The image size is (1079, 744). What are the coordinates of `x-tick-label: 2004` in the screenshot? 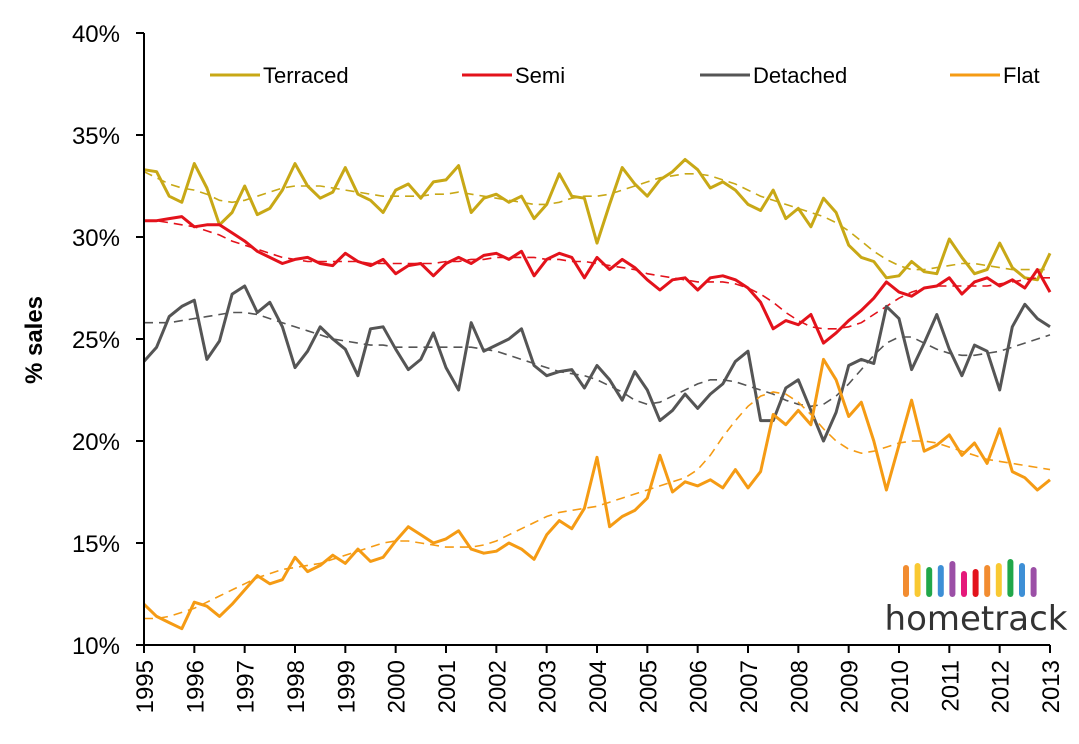 It's located at (598, 686).